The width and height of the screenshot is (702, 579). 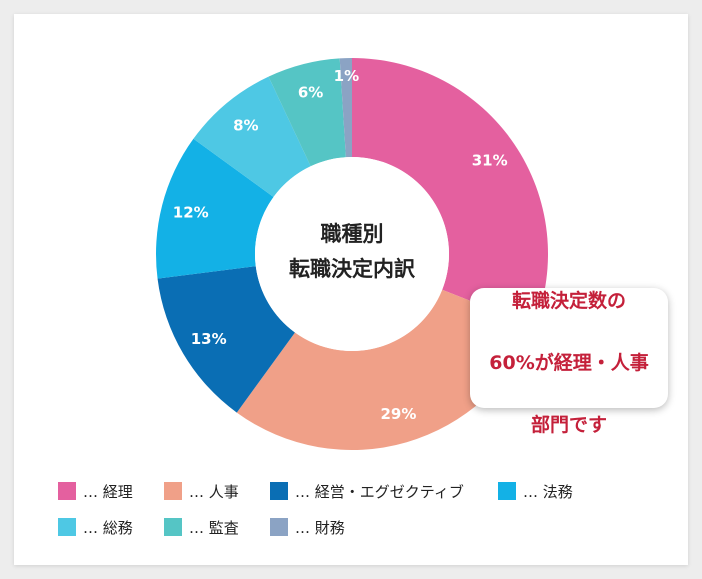 I want to click on callout-text: 転職決定数の 60%が経理・人事 部門です, so click(x=568, y=348).